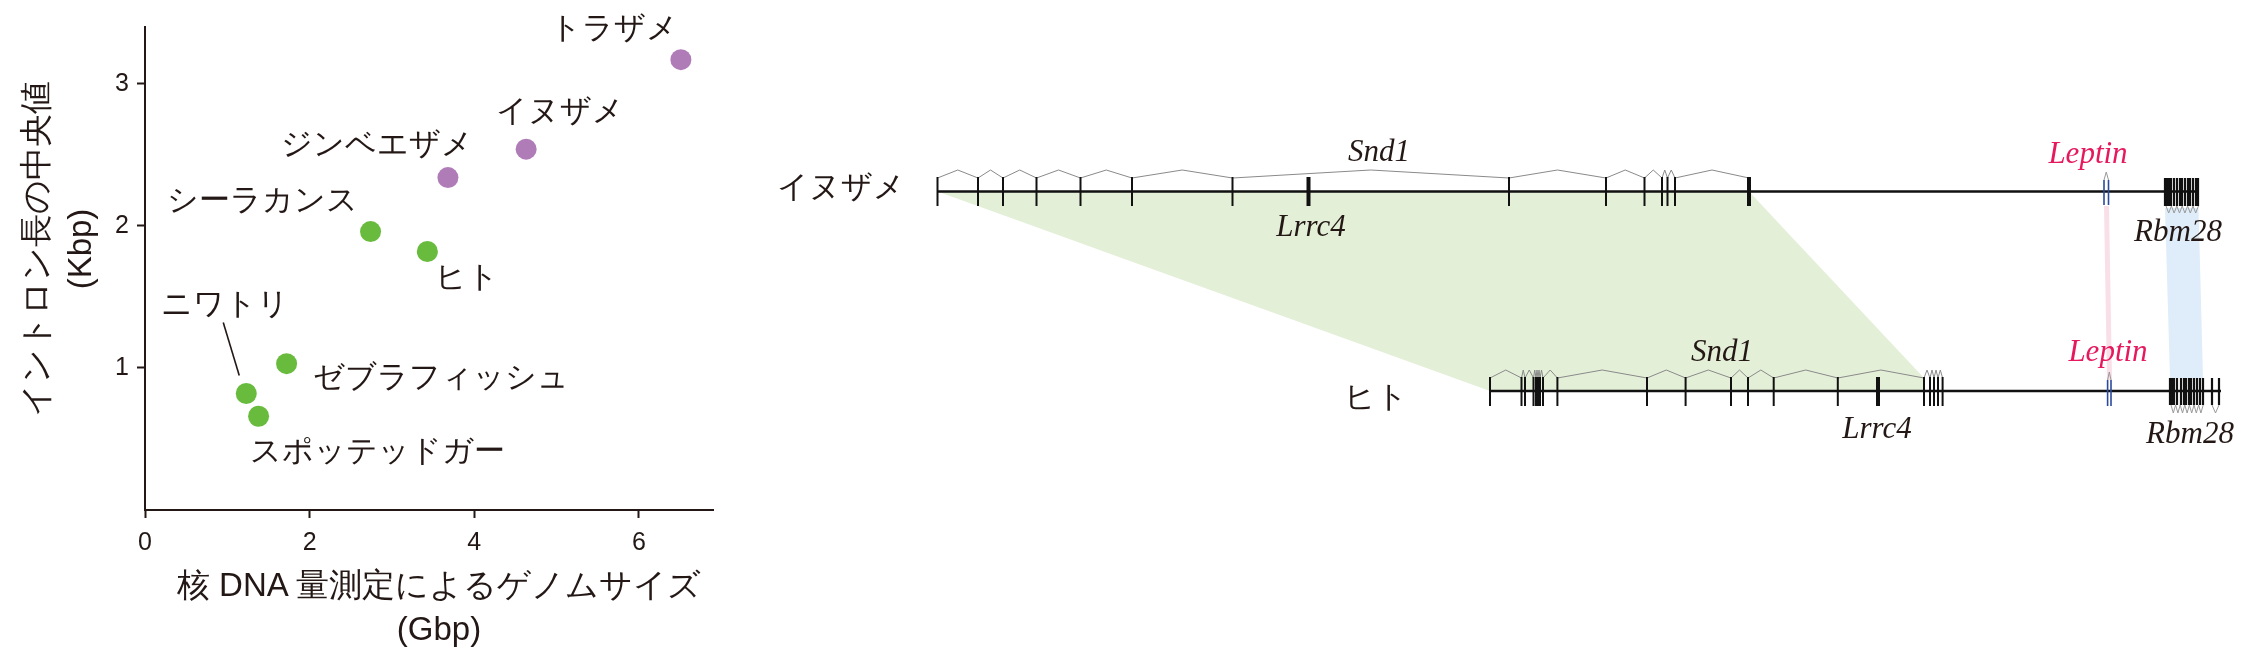 The image size is (2250, 660). I want to click on y-tick-label: 2, so click(122, 223).